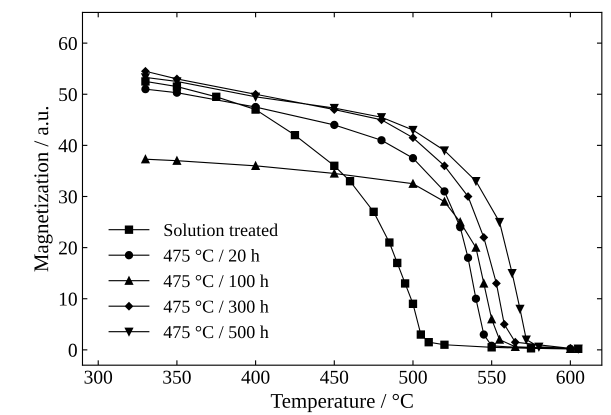 The image size is (611, 415). I want to click on y-tick-label: 0, so click(72, 350).